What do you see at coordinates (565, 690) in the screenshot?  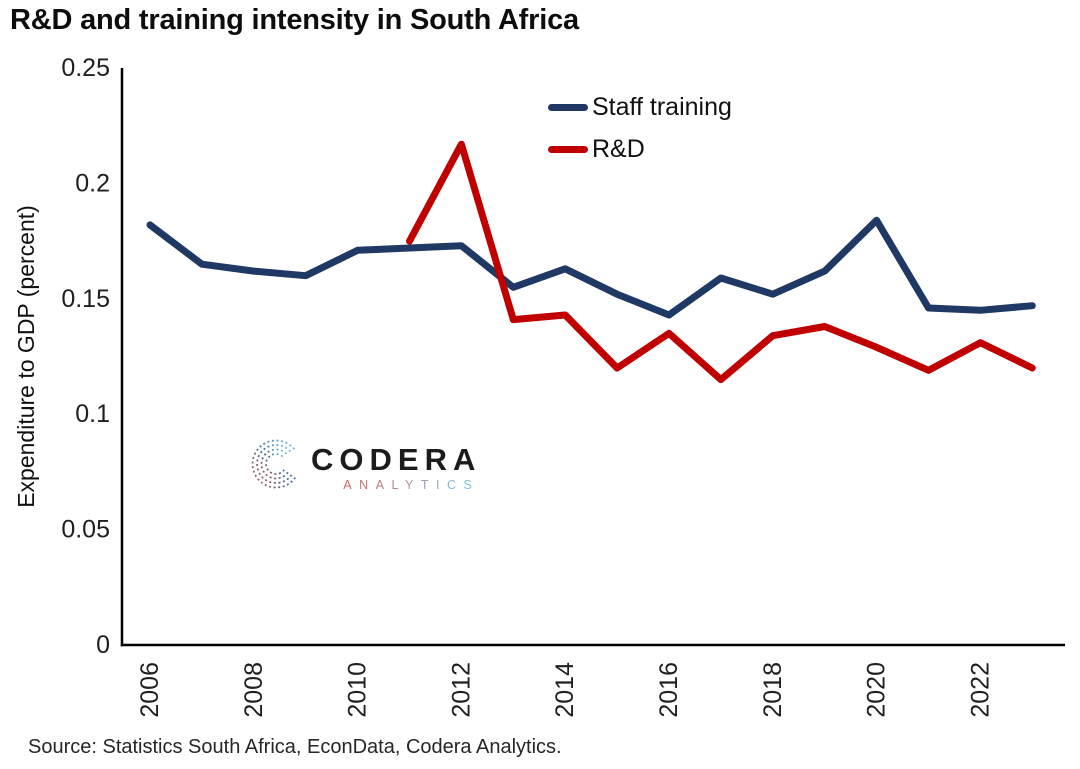 I see `x-tick-label: 2014` at bounding box center [565, 690].